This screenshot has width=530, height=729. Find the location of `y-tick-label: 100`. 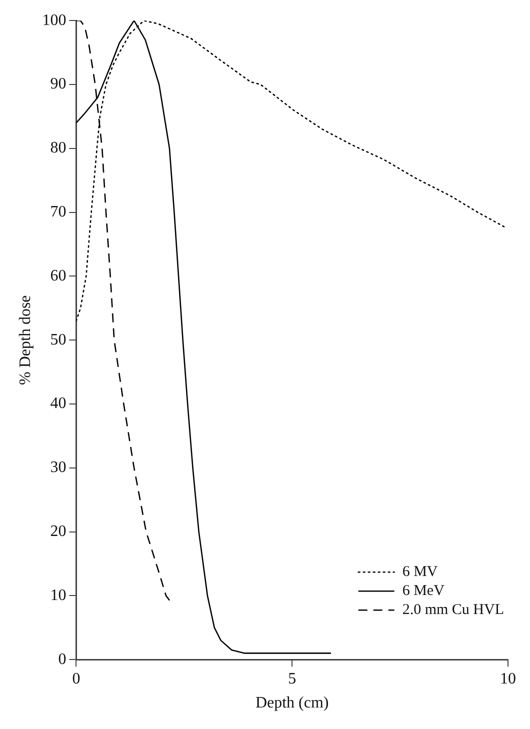

y-tick-label: 100 is located at coordinates (54, 20).